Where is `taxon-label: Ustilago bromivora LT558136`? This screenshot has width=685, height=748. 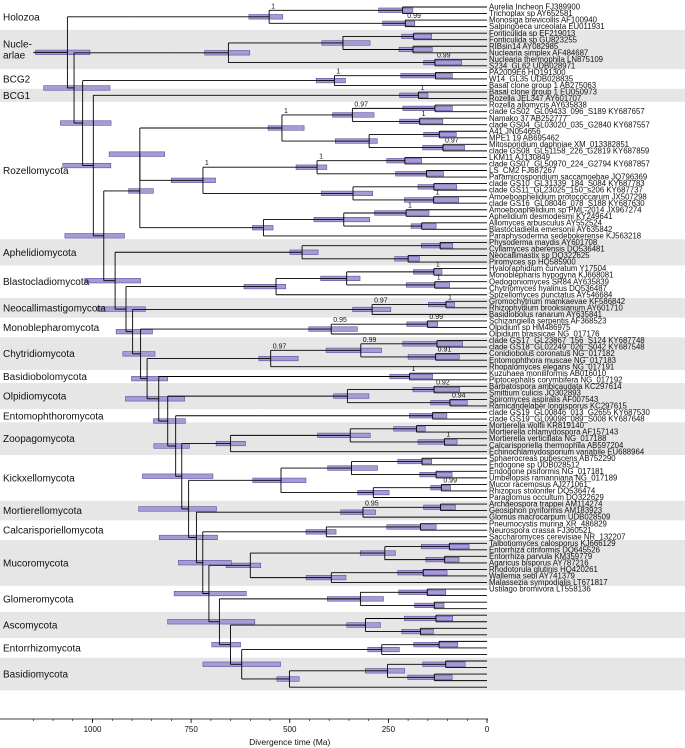
taxon-label: Ustilago bromivora LT558136 is located at coordinates (540, 589).